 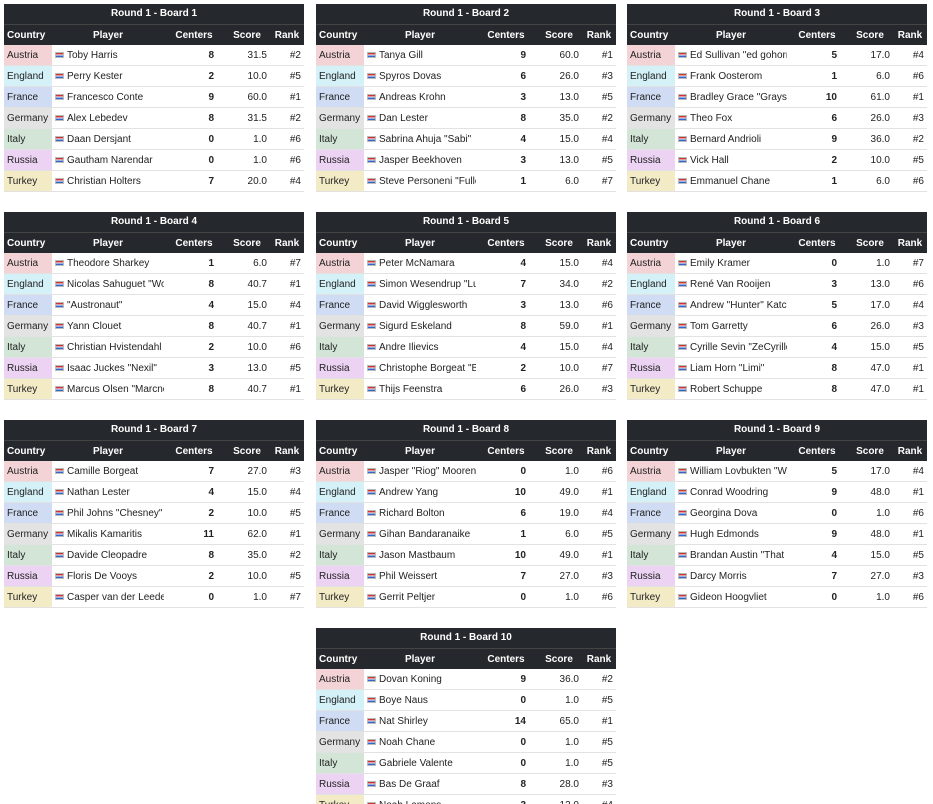 I want to click on player: Robert Schuppe, so click(x=731, y=389).